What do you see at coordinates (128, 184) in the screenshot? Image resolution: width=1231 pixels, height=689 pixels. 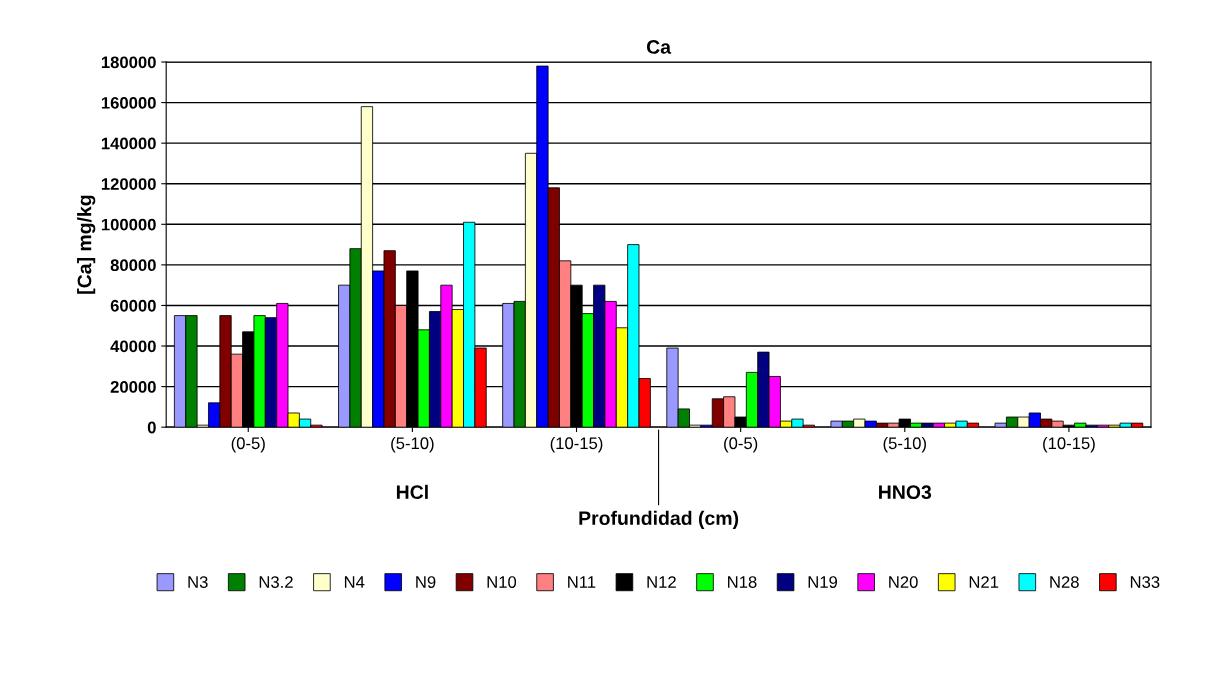 I see `y-tick-label: 120000` at bounding box center [128, 184].